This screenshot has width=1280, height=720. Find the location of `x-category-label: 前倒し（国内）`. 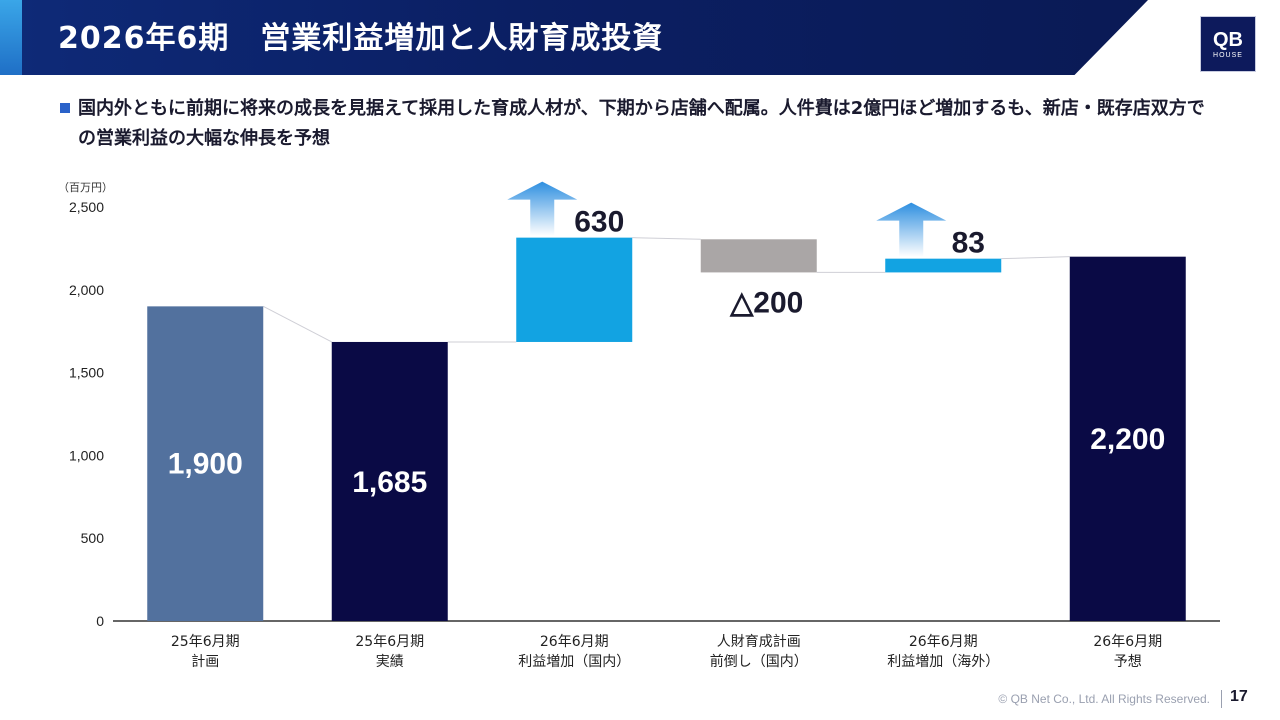

x-category-label: 前倒し（国内） is located at coordinates (759, 661).